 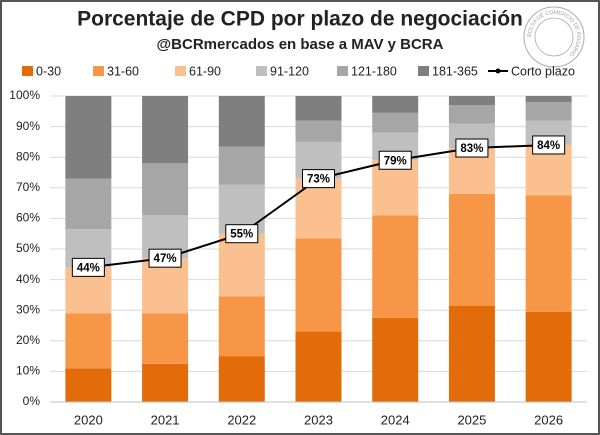 What do you see at coordinates (205, 71) in the screenshot?
I see `legend-label: 61-90` at bounding box center [205, 71].